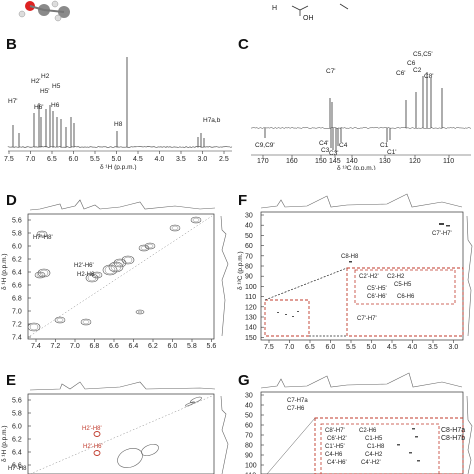 The image size is (474, 474). I want to click on inset-box, so click(405, 302).